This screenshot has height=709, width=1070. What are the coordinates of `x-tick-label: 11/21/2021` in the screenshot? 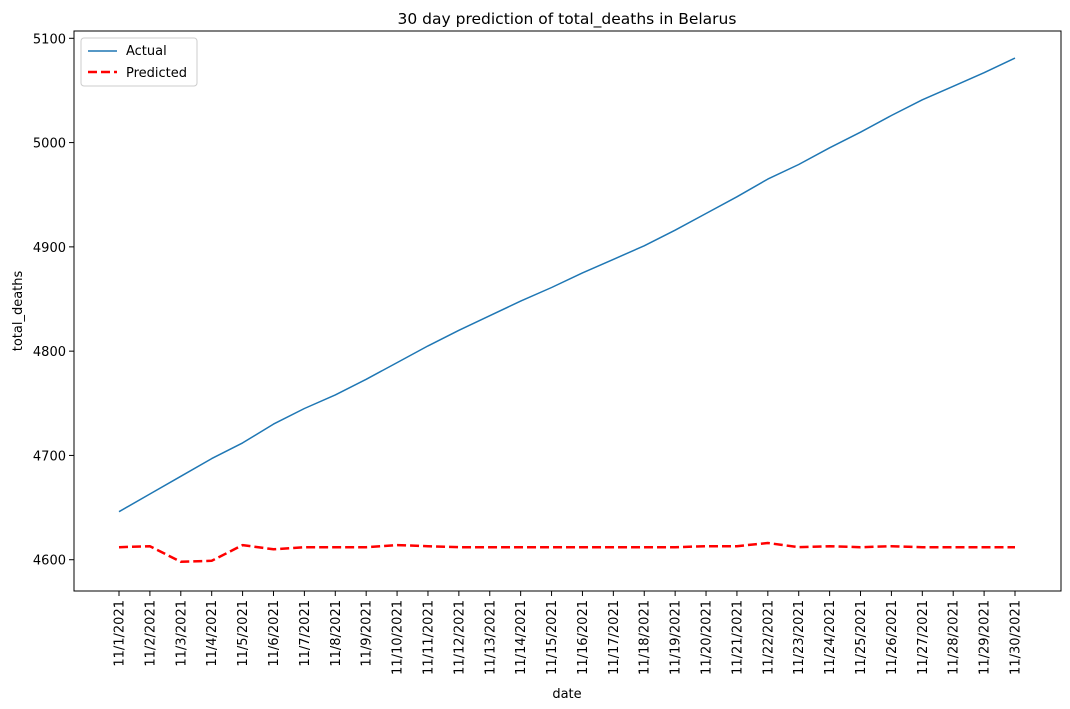 It's located at (737, 637).